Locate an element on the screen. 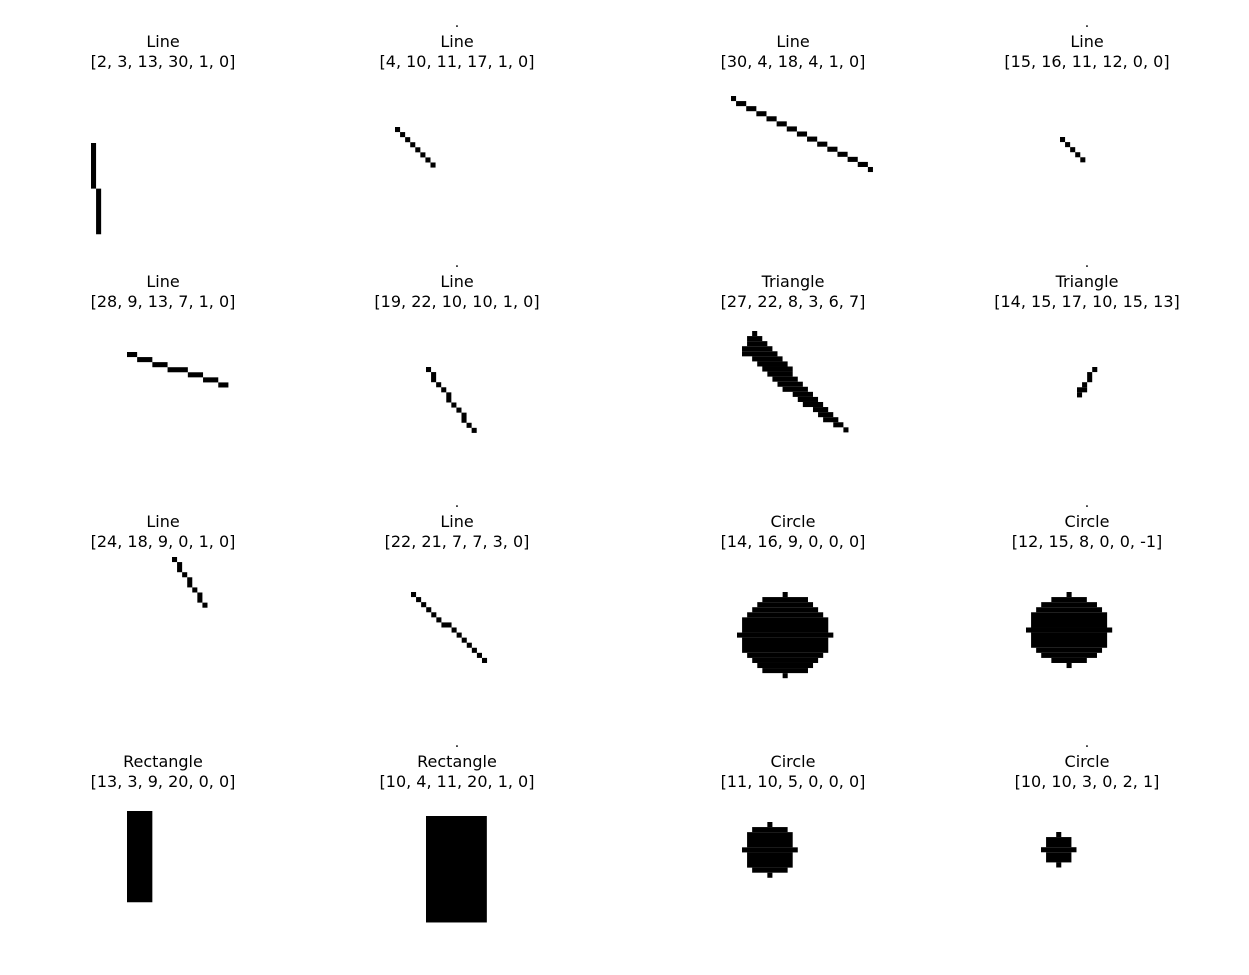 Image resolution: width=1249 pixels, height=975 pixels. panel-title: Circle [14, 16, 9, 0, 0, 0] is located at coordinates (793, 532).